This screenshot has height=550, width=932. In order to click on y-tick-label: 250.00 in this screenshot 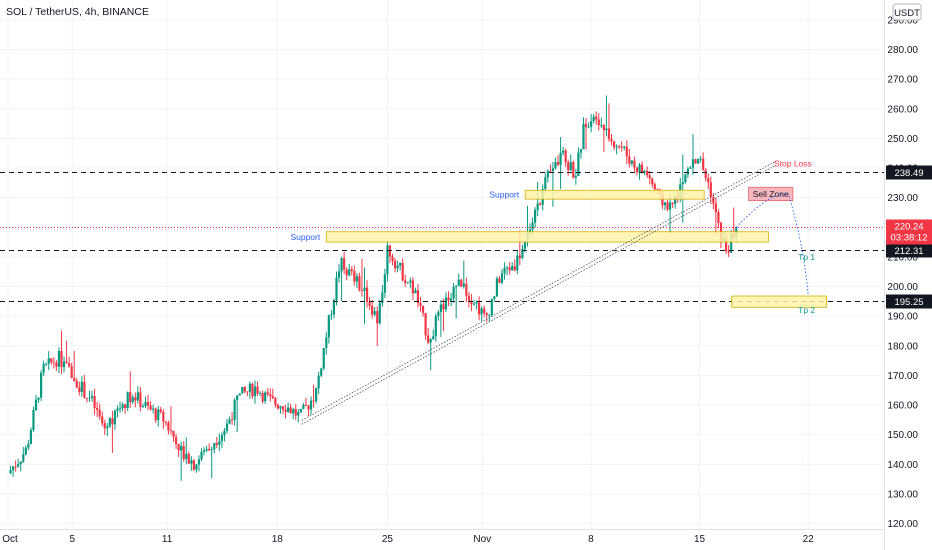, I will do `click(902, 139)`.